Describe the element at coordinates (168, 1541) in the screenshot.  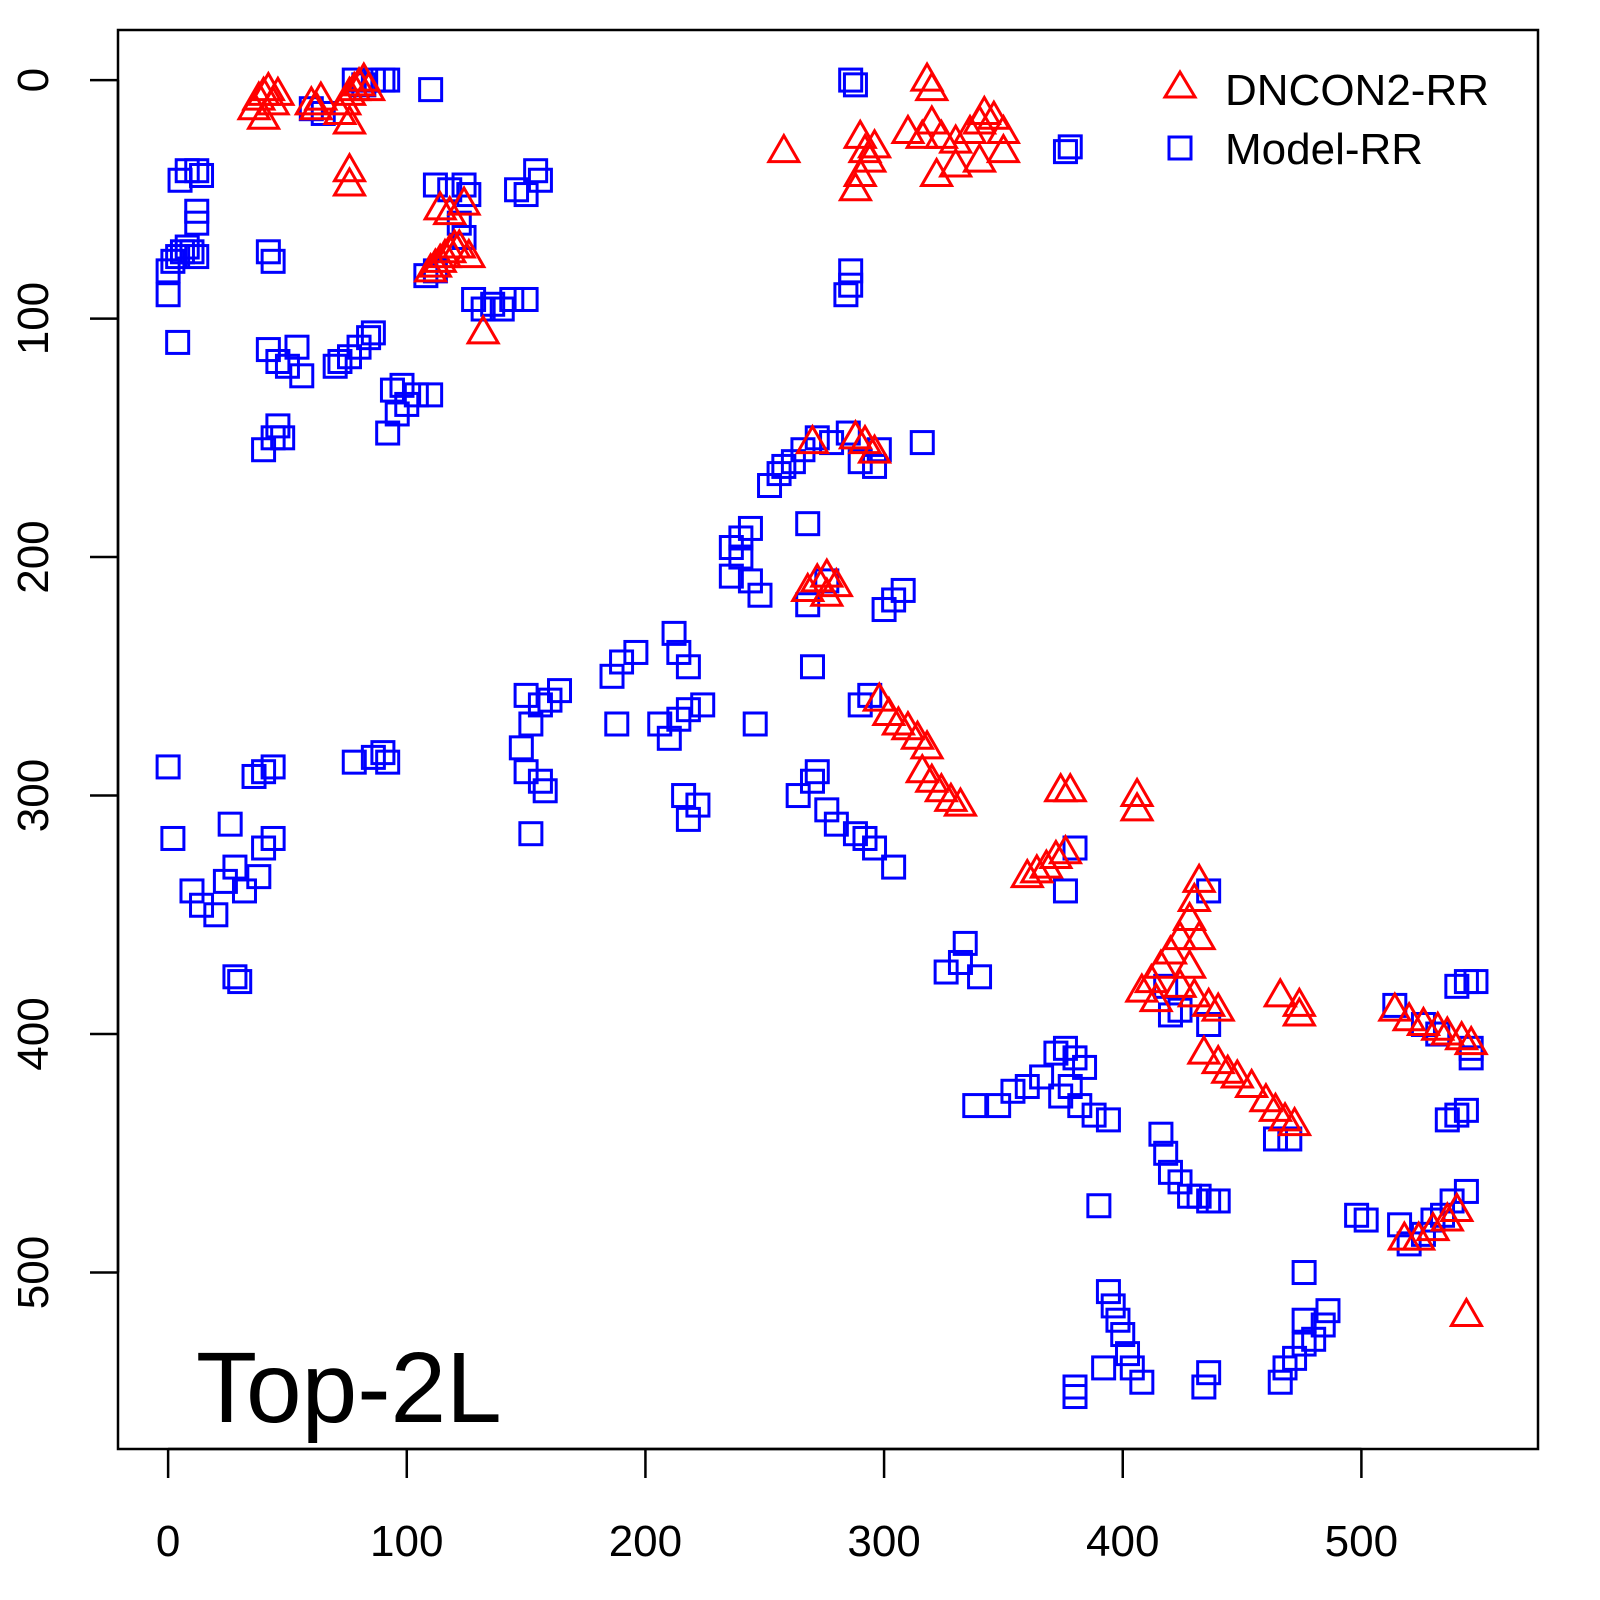
I see `x-tick-label: 0` at that location.